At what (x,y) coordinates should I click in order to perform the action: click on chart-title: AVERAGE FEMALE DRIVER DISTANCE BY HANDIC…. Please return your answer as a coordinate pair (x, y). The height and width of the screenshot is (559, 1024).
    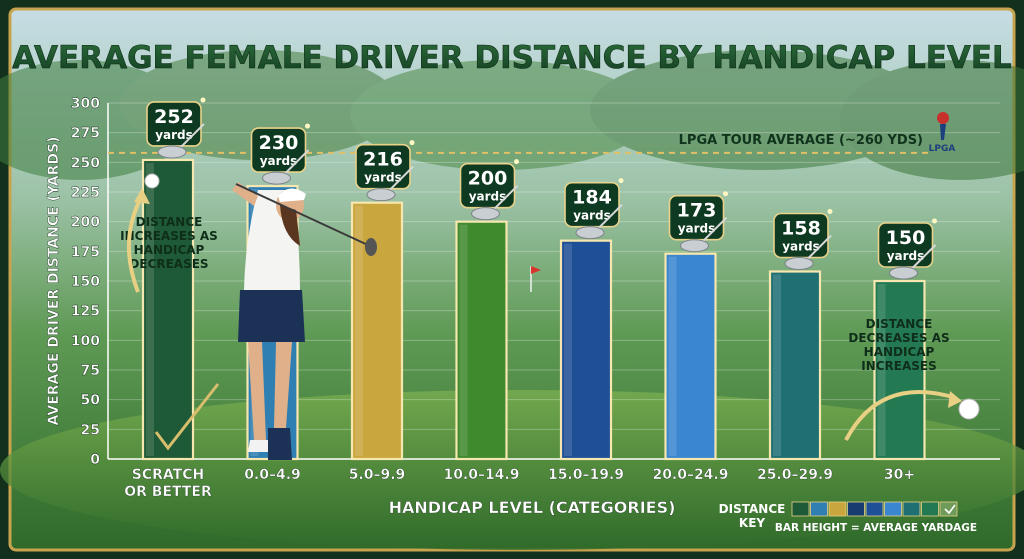
    Looking at the image, I should click on (512, 58).